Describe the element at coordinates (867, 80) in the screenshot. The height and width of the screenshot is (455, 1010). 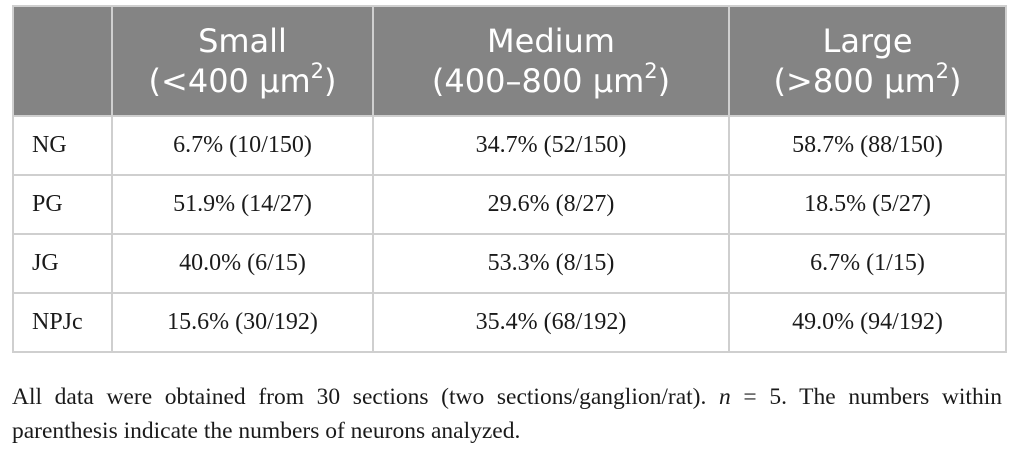
I see `header-large-range: (>800 μm2)` at that location.